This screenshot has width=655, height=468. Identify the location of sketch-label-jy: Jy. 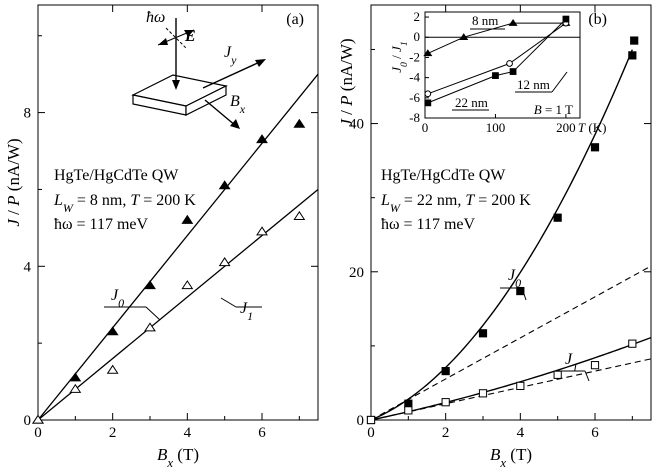
(230, 55).